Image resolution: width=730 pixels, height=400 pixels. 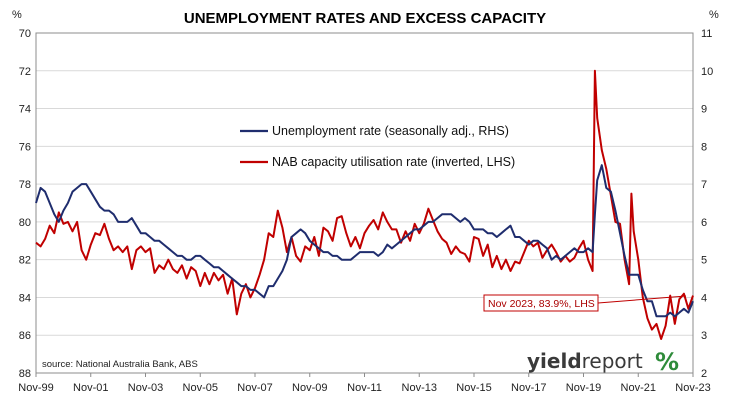 I want to click on annotation: Nov 2023, 83.9%, LHS, so click(x=585, y=303).